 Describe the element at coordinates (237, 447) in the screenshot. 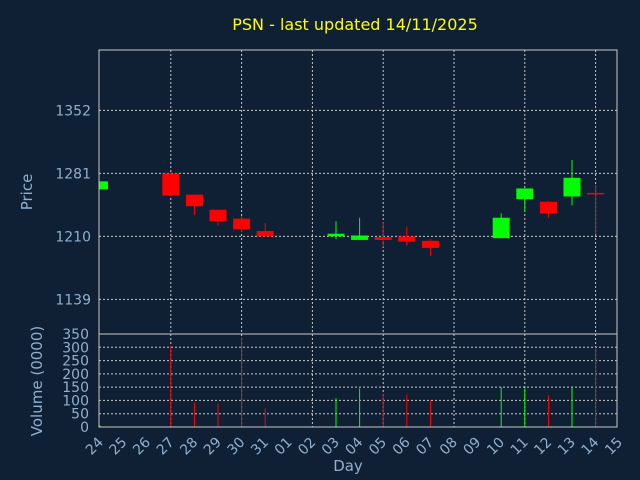

I see `x-tick-label: 30` at that location.